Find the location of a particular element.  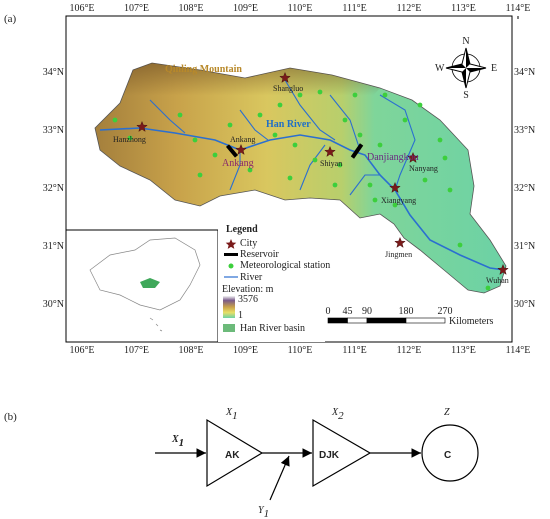

lon-label: 113°E is located at coordinates (463, 350).